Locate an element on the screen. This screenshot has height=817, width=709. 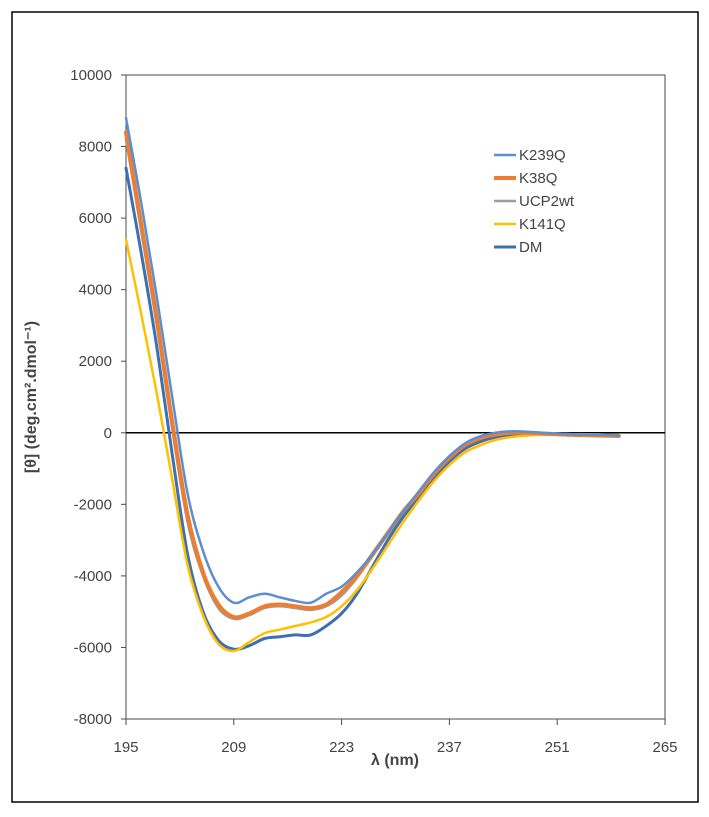
x-tick-label: 251 is located at coordinates (557, 747).